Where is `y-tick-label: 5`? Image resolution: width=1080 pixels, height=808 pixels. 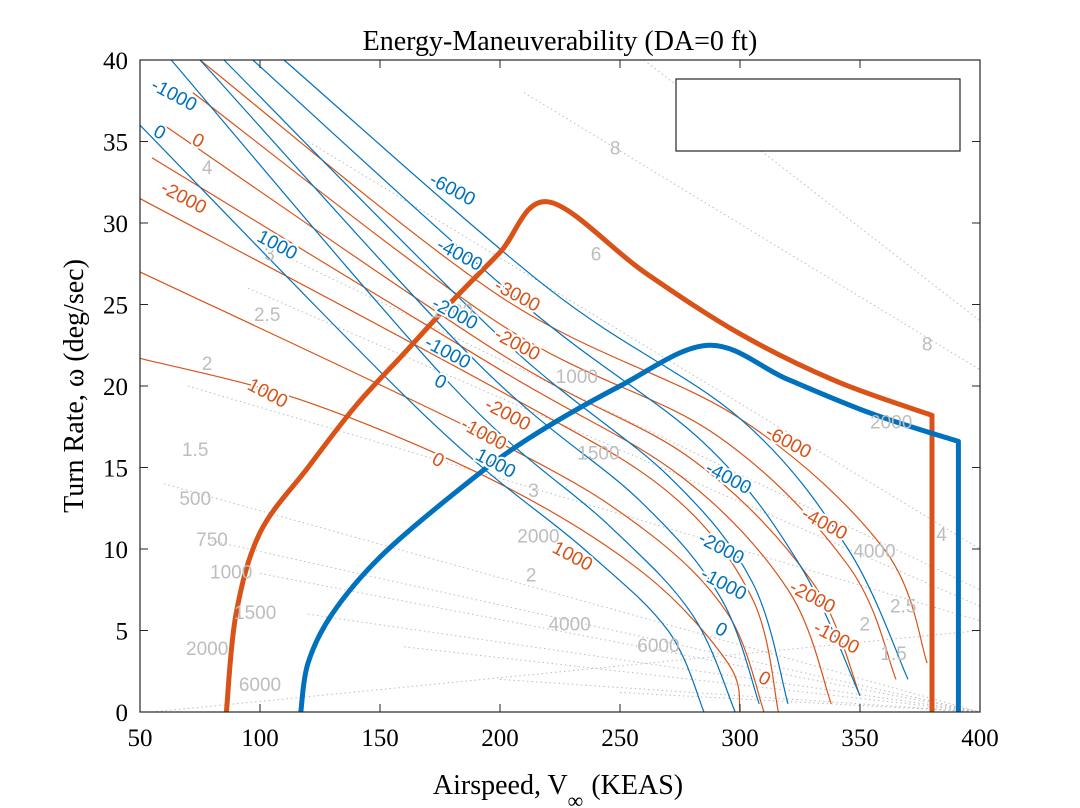 y-tick-label: 5 is located at coordinates (122, 632).